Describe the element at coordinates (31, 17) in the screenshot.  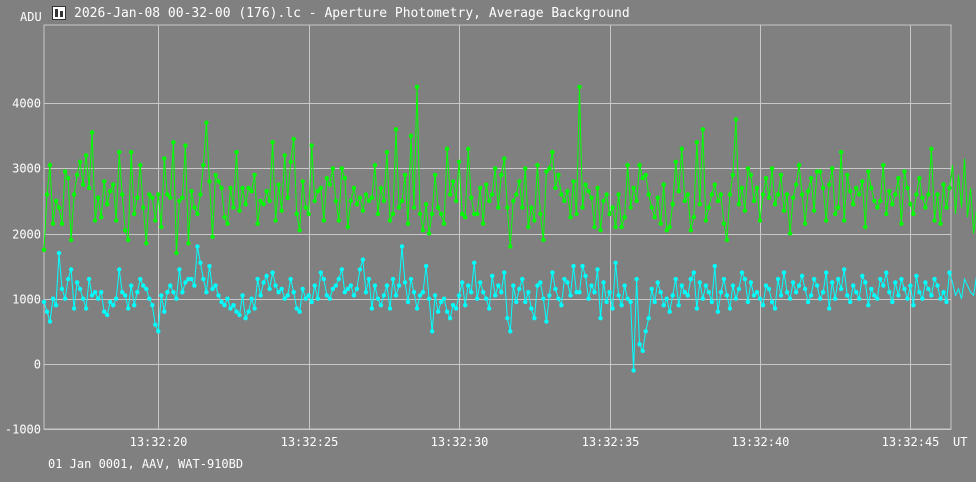
I see `y-axis-label: ADU` at that location.